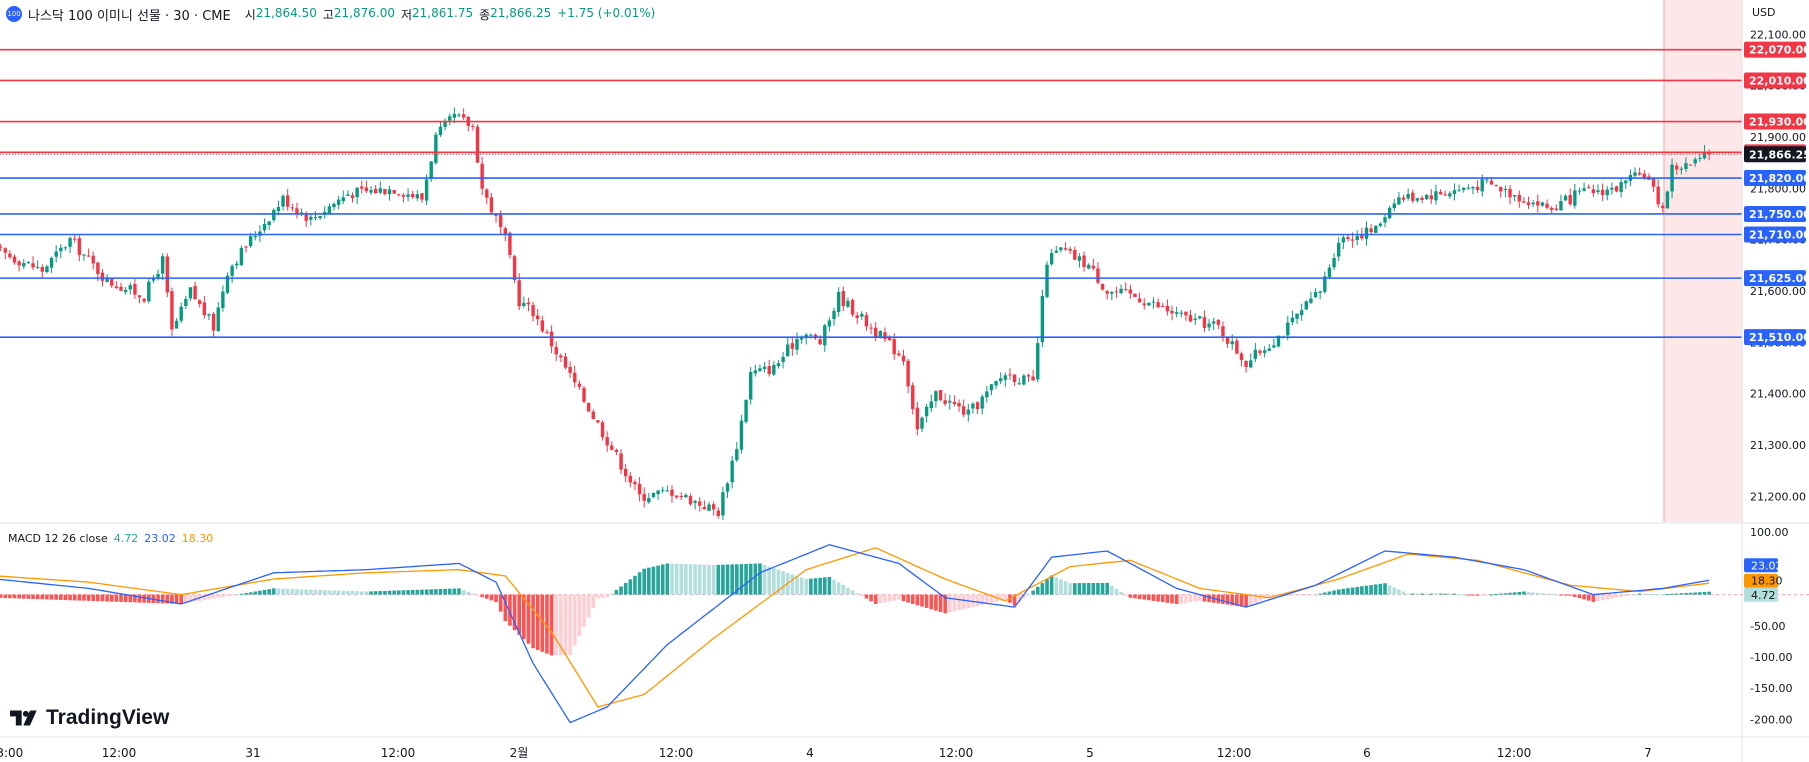 The width and height of the screenshot is (1809, 762). What do you see at coordinates (1761, 565) in the screenshot?
I see `macd-value-badge-bg` at bounding box center [1761, 565].